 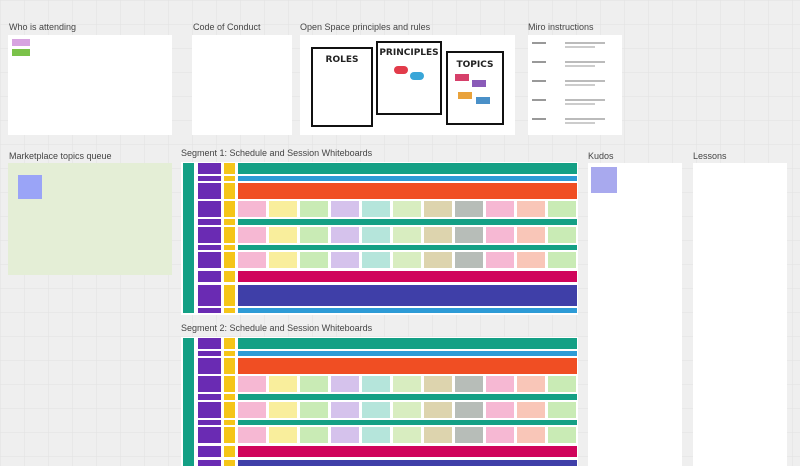 What do you see at coordinates (21, 42) in the screenshot?
I see `sticker` at bounding box center [21, 42].